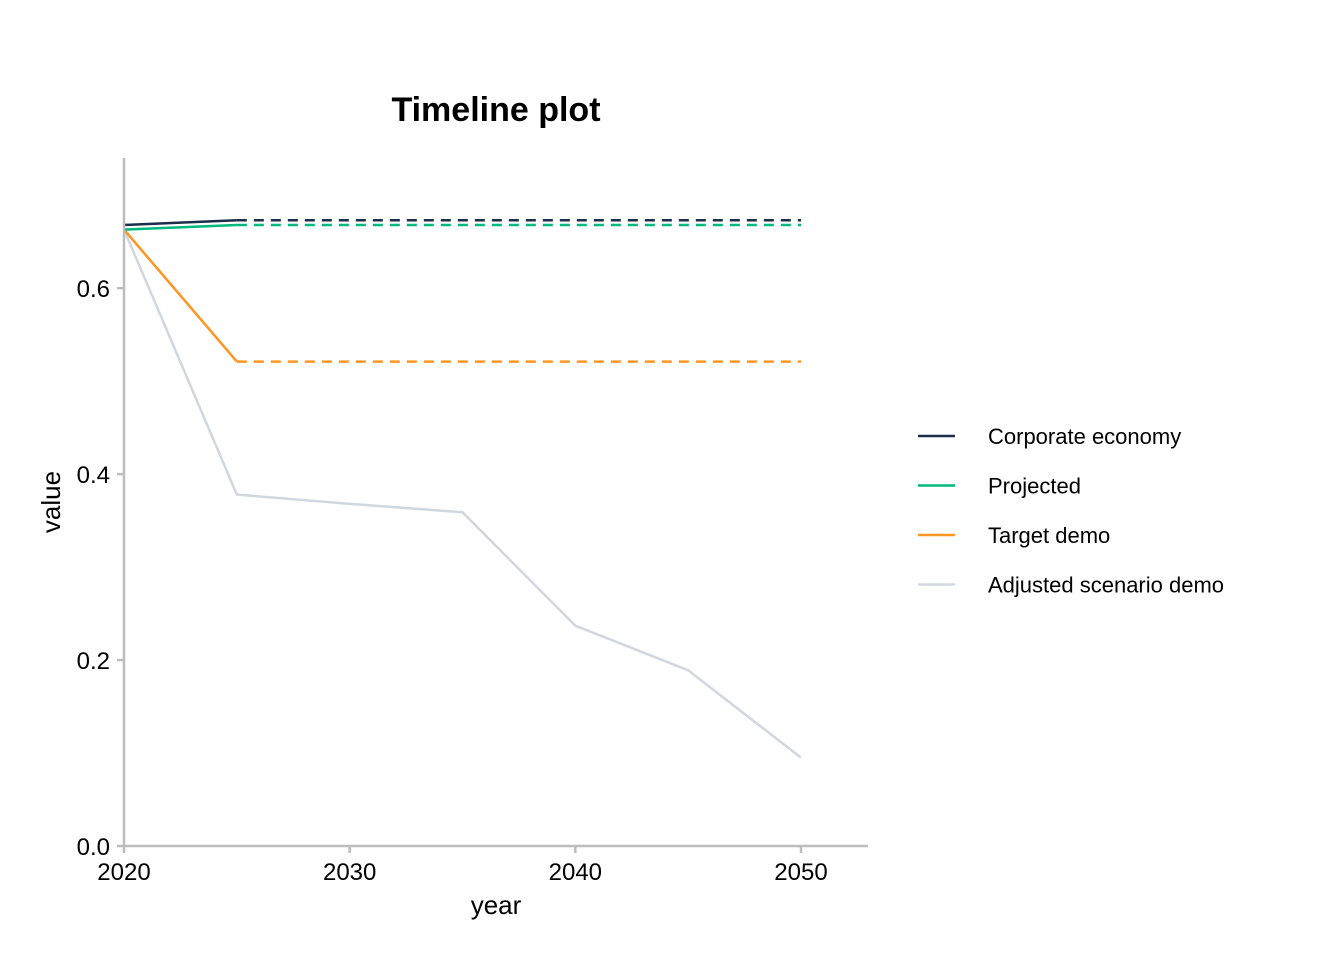 The image size is (1344, 960). I want to click on x-tick-label: 2030, so click(349, 872).